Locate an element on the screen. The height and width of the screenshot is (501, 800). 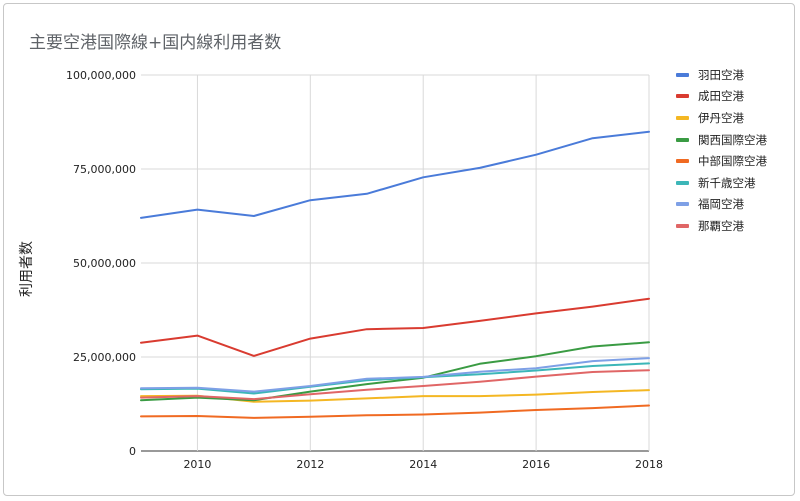
legend-item: 那覇空港 is located at coordinates (721, 226).